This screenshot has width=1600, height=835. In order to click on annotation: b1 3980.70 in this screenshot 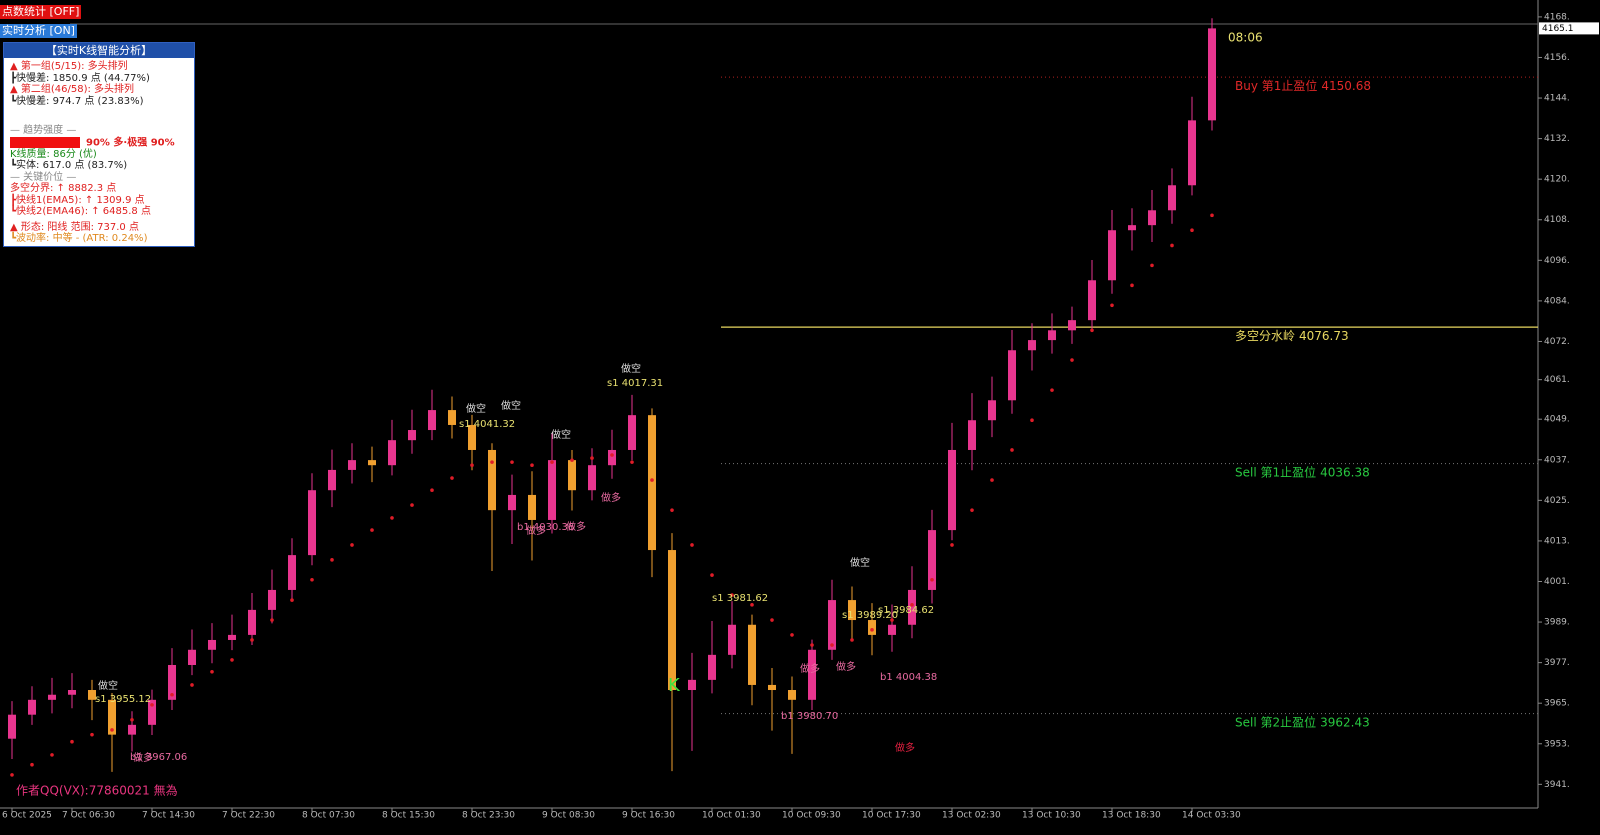, I will do `click(809, 716)`.